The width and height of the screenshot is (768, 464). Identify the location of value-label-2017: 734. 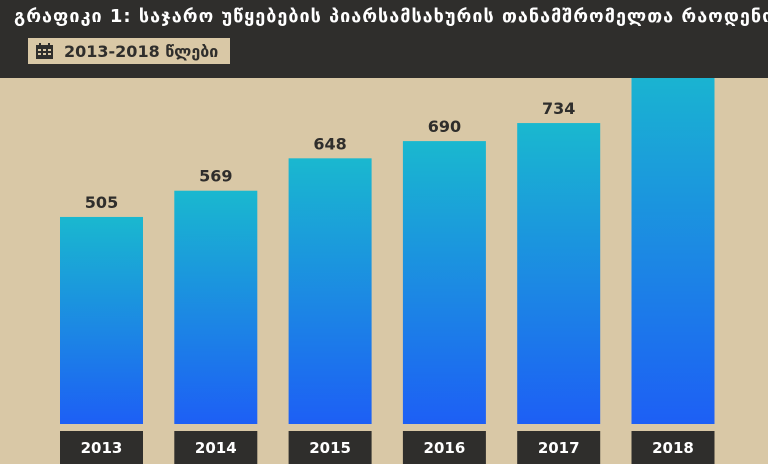
(558, 108).